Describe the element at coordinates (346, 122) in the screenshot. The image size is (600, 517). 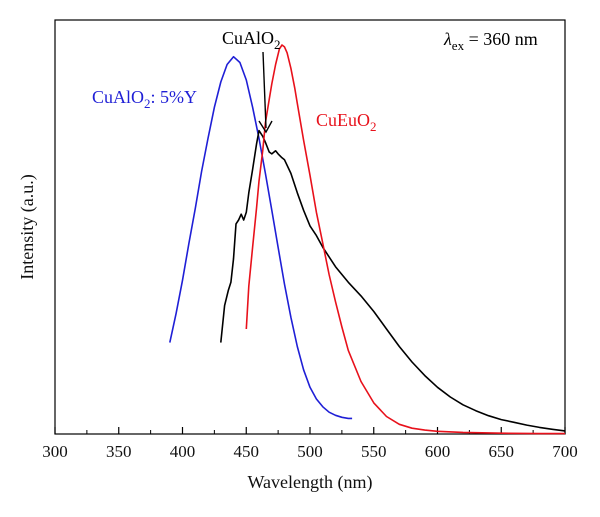
I see `label-cueuo2: CuEuO2` at that location.